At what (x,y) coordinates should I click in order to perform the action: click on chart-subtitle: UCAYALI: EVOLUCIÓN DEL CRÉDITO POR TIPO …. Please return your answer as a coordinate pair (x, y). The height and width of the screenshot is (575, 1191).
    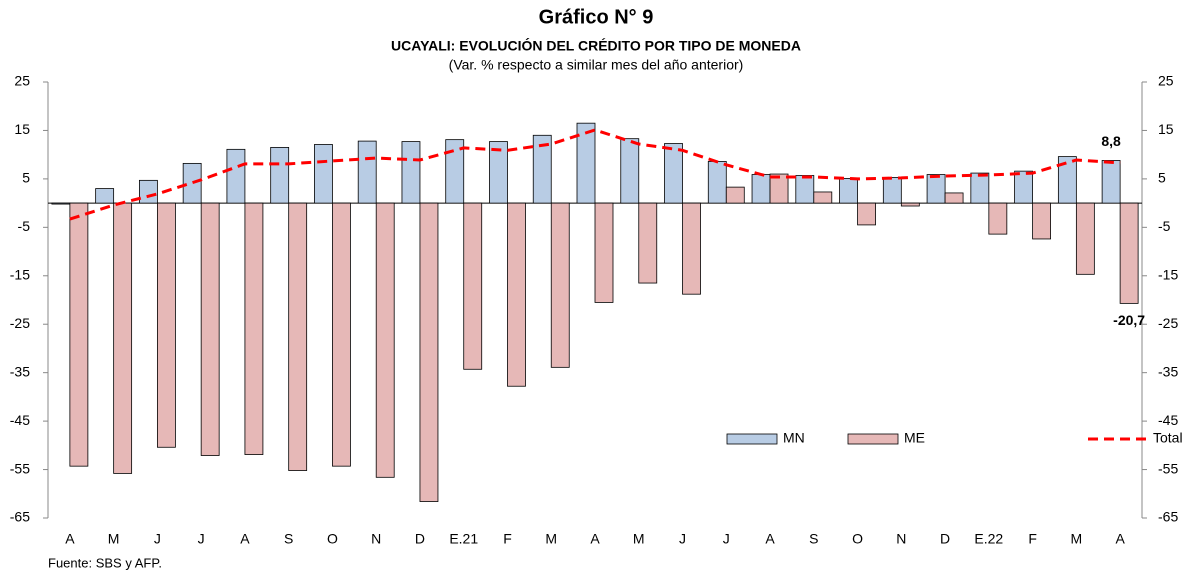
    Looking at the image, I should click on (596, 45).